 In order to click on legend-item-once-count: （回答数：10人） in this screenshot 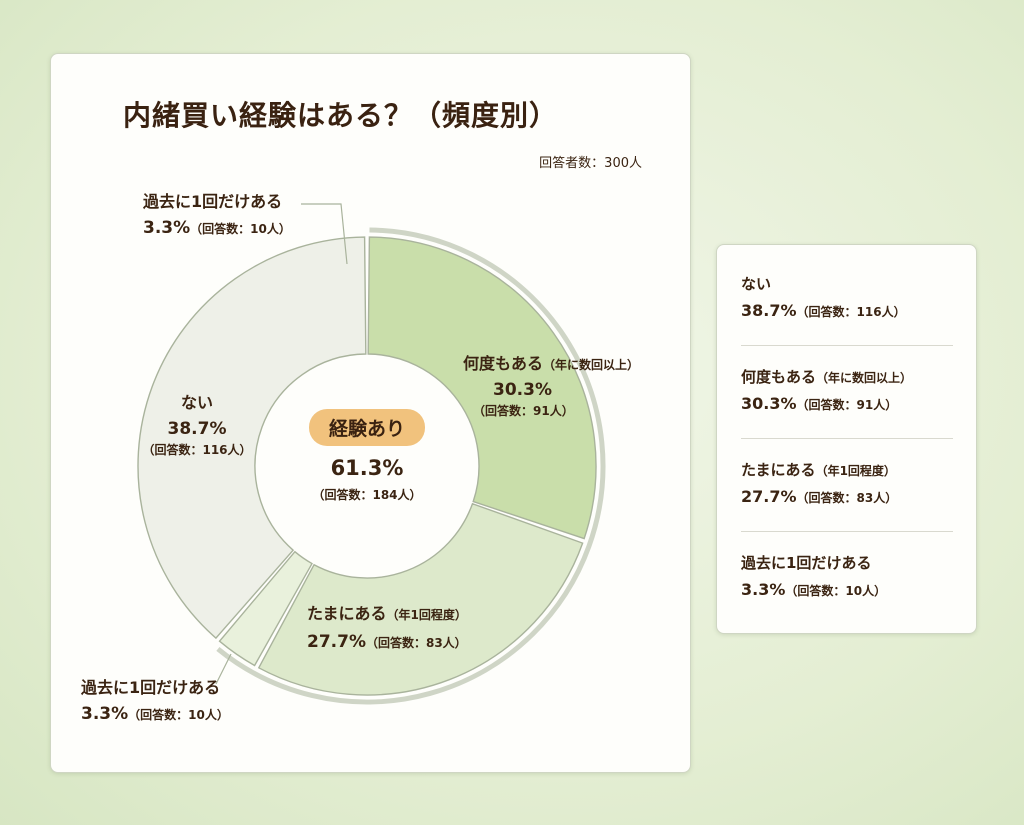, I will do `click(836, 591)`.